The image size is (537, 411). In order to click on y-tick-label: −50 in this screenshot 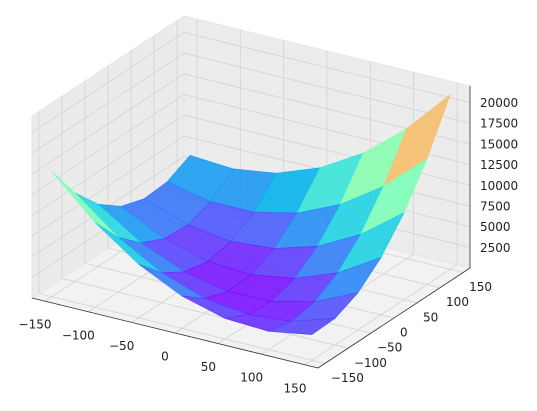, I will do `click(389, 348)`.